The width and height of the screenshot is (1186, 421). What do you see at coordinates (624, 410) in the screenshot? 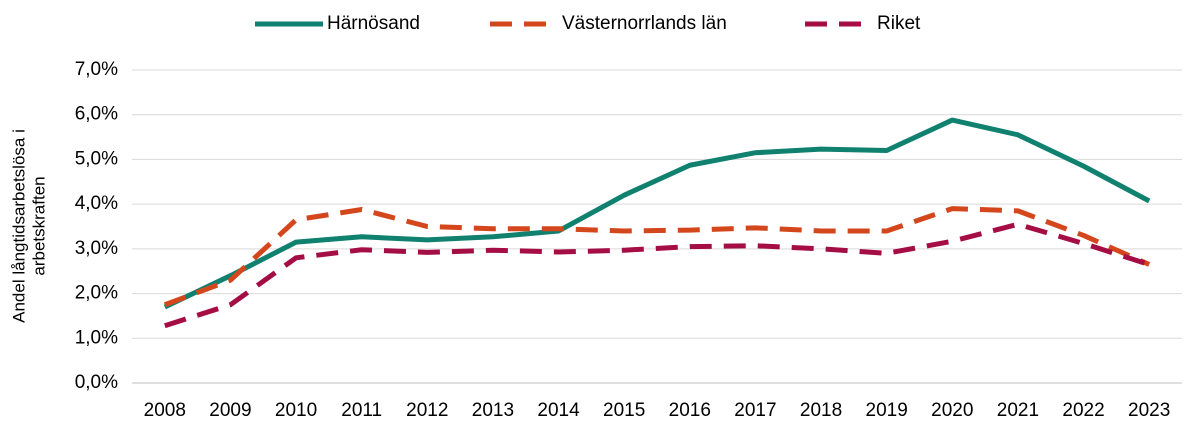
I see `x-tick-label: 2015` at bounding box center [624, 410].